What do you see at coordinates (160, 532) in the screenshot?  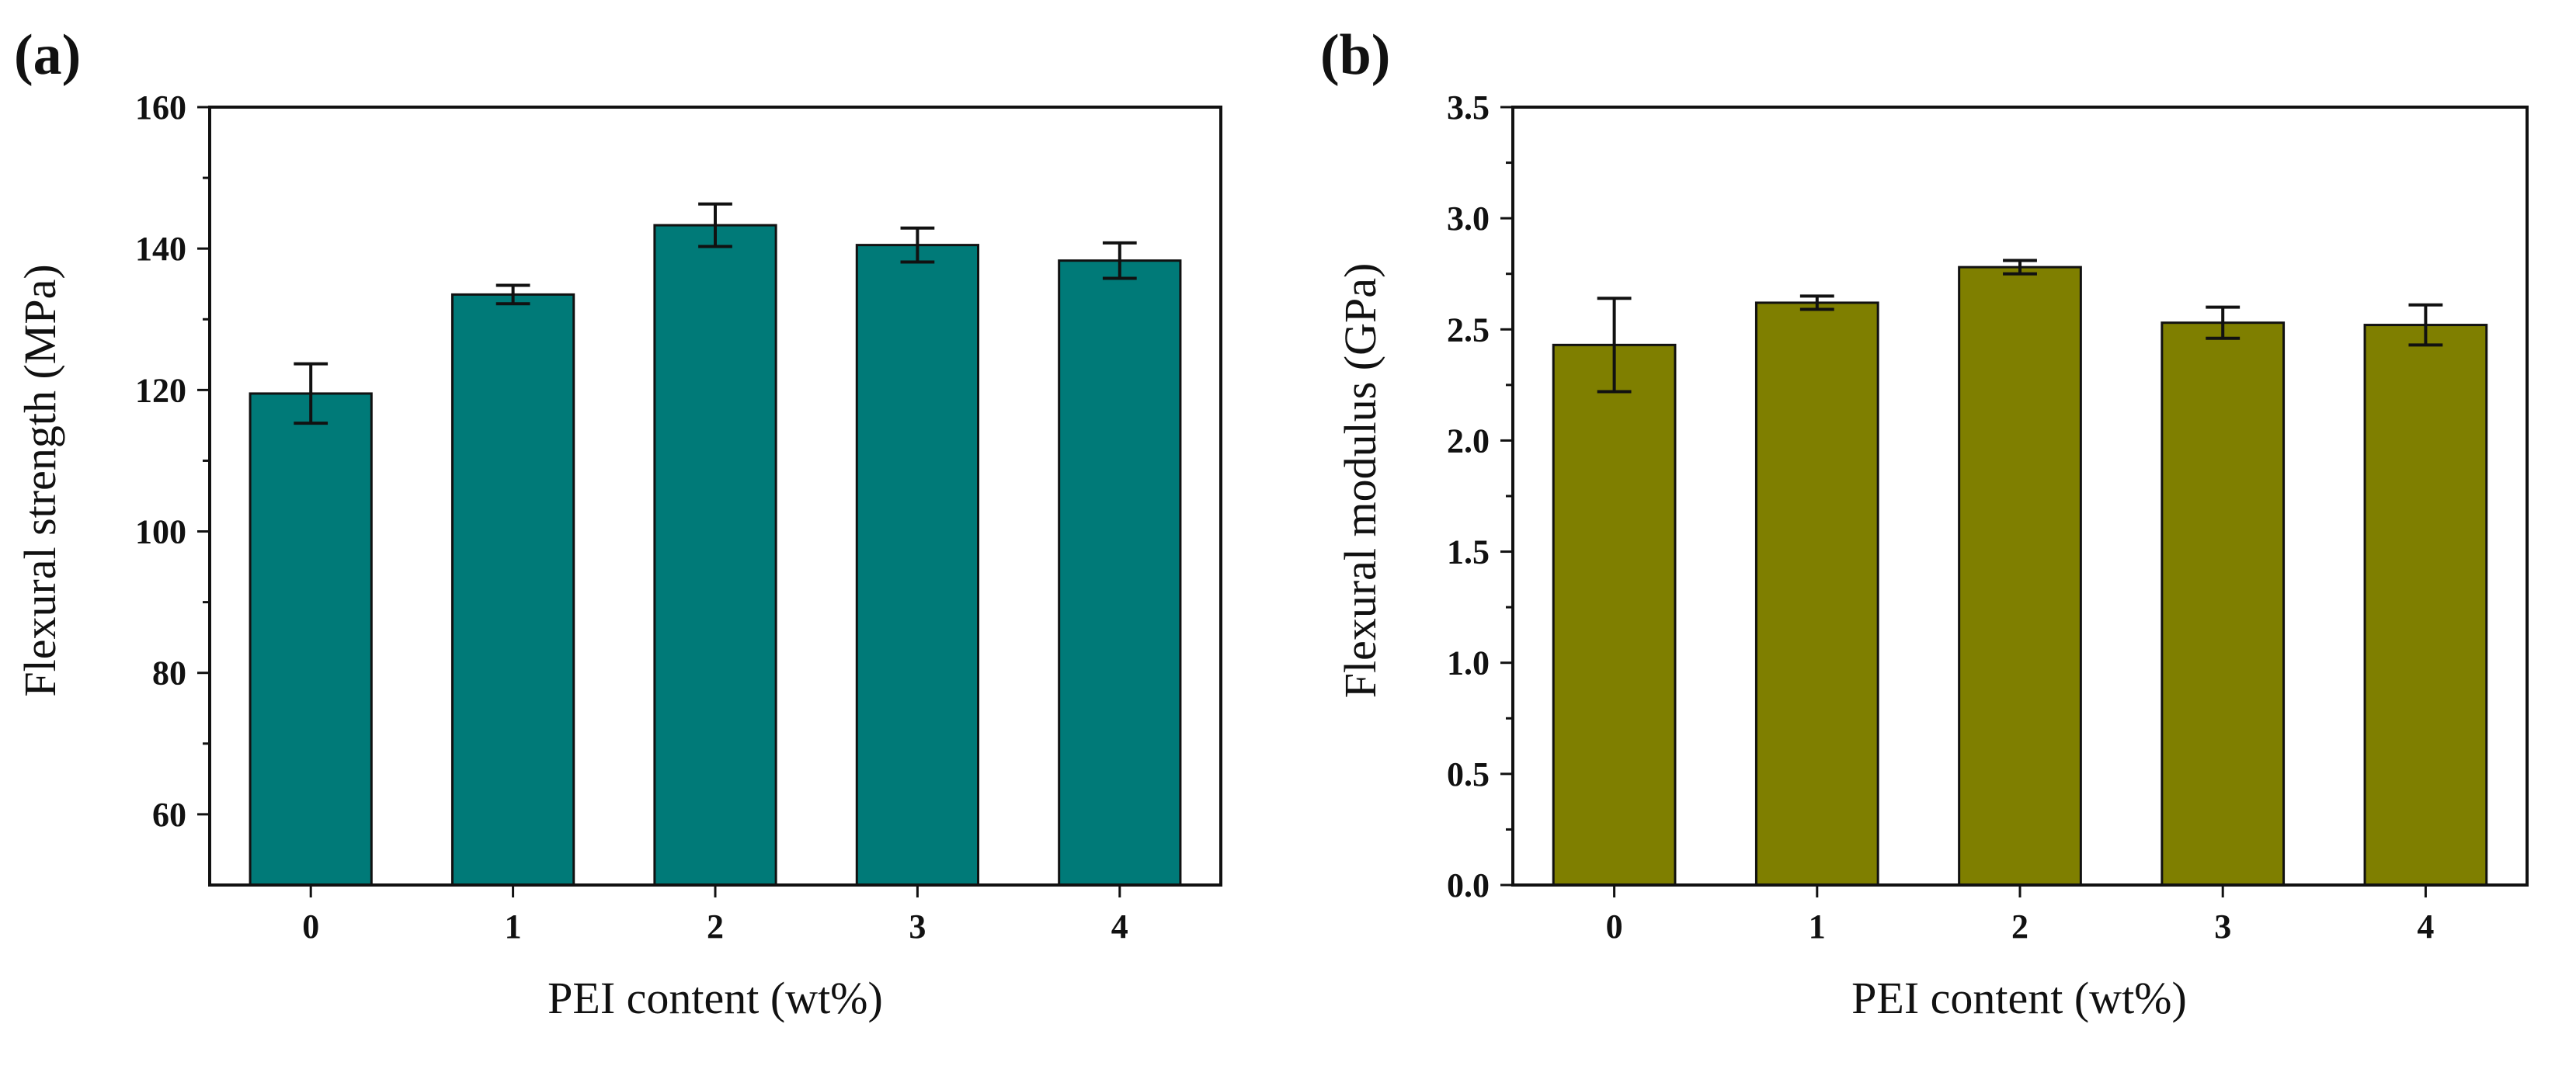 I see `y-tick-label-a-100: 100` at bounding box center [160, 532].